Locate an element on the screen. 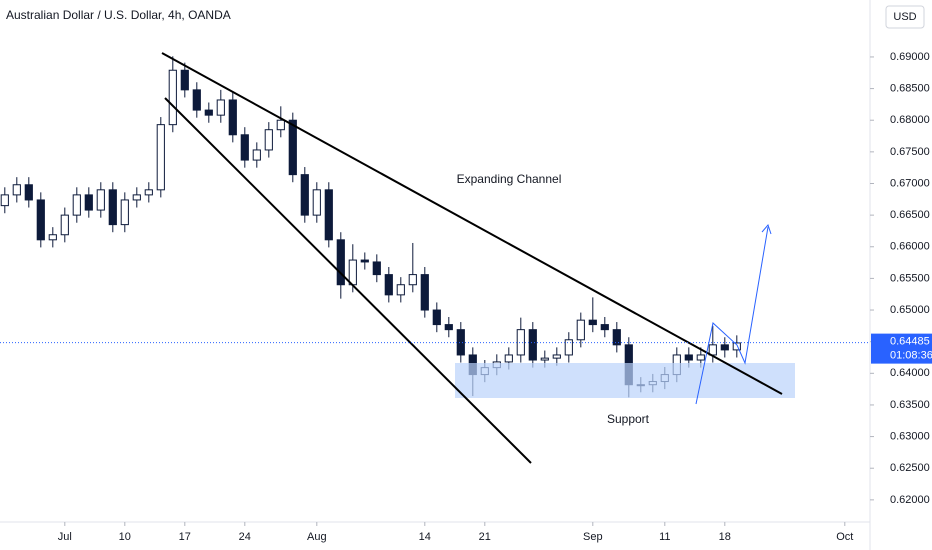 This screenshot has width=932, height=550. currency-label: USD is located at coordinates (904, 17).